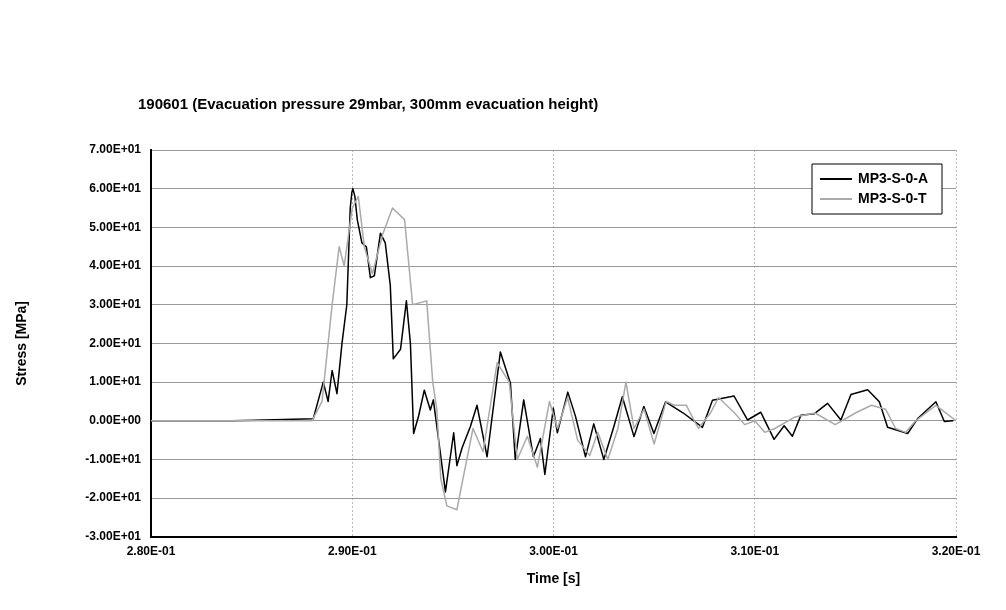 This screenshot has height=610, width=1006. What do you see at coordinates (113, 536) in the screenshot?
I see `y-tick-label: -3.00E+01` at bounding box center [113, 536].